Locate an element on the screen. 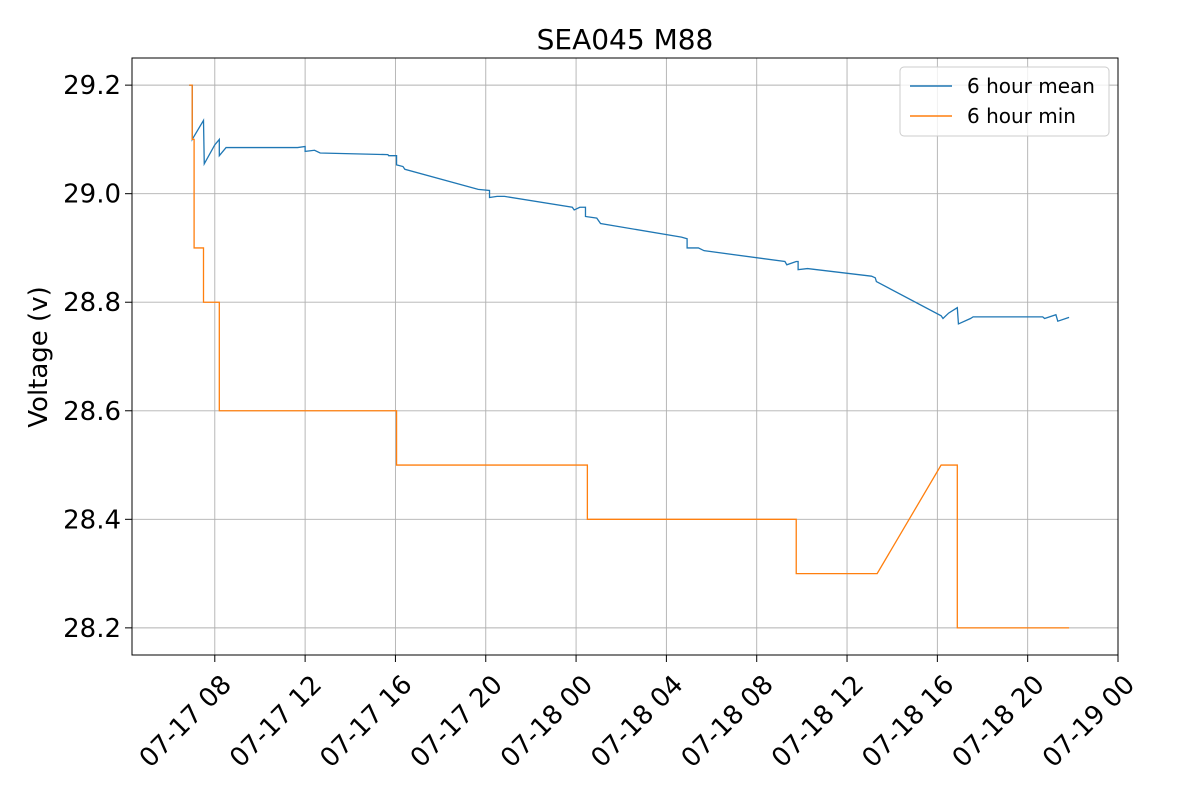 The width and height of the screenshot is (1200, 800). chart-title: SEA045 M88 is located at coordinates (625, 39).